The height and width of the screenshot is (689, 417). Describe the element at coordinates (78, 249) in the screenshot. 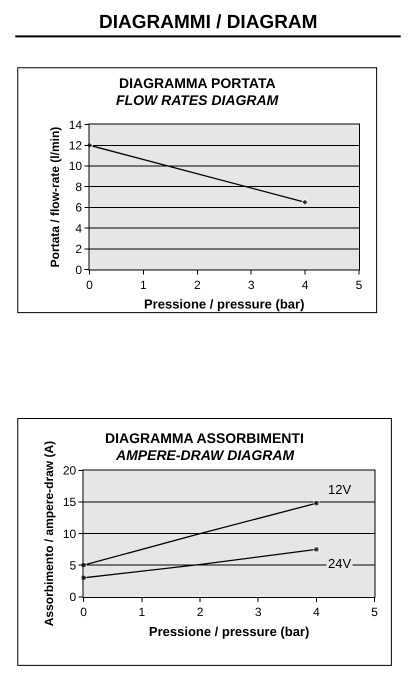

I see `y-tick-label: 2` at that location.